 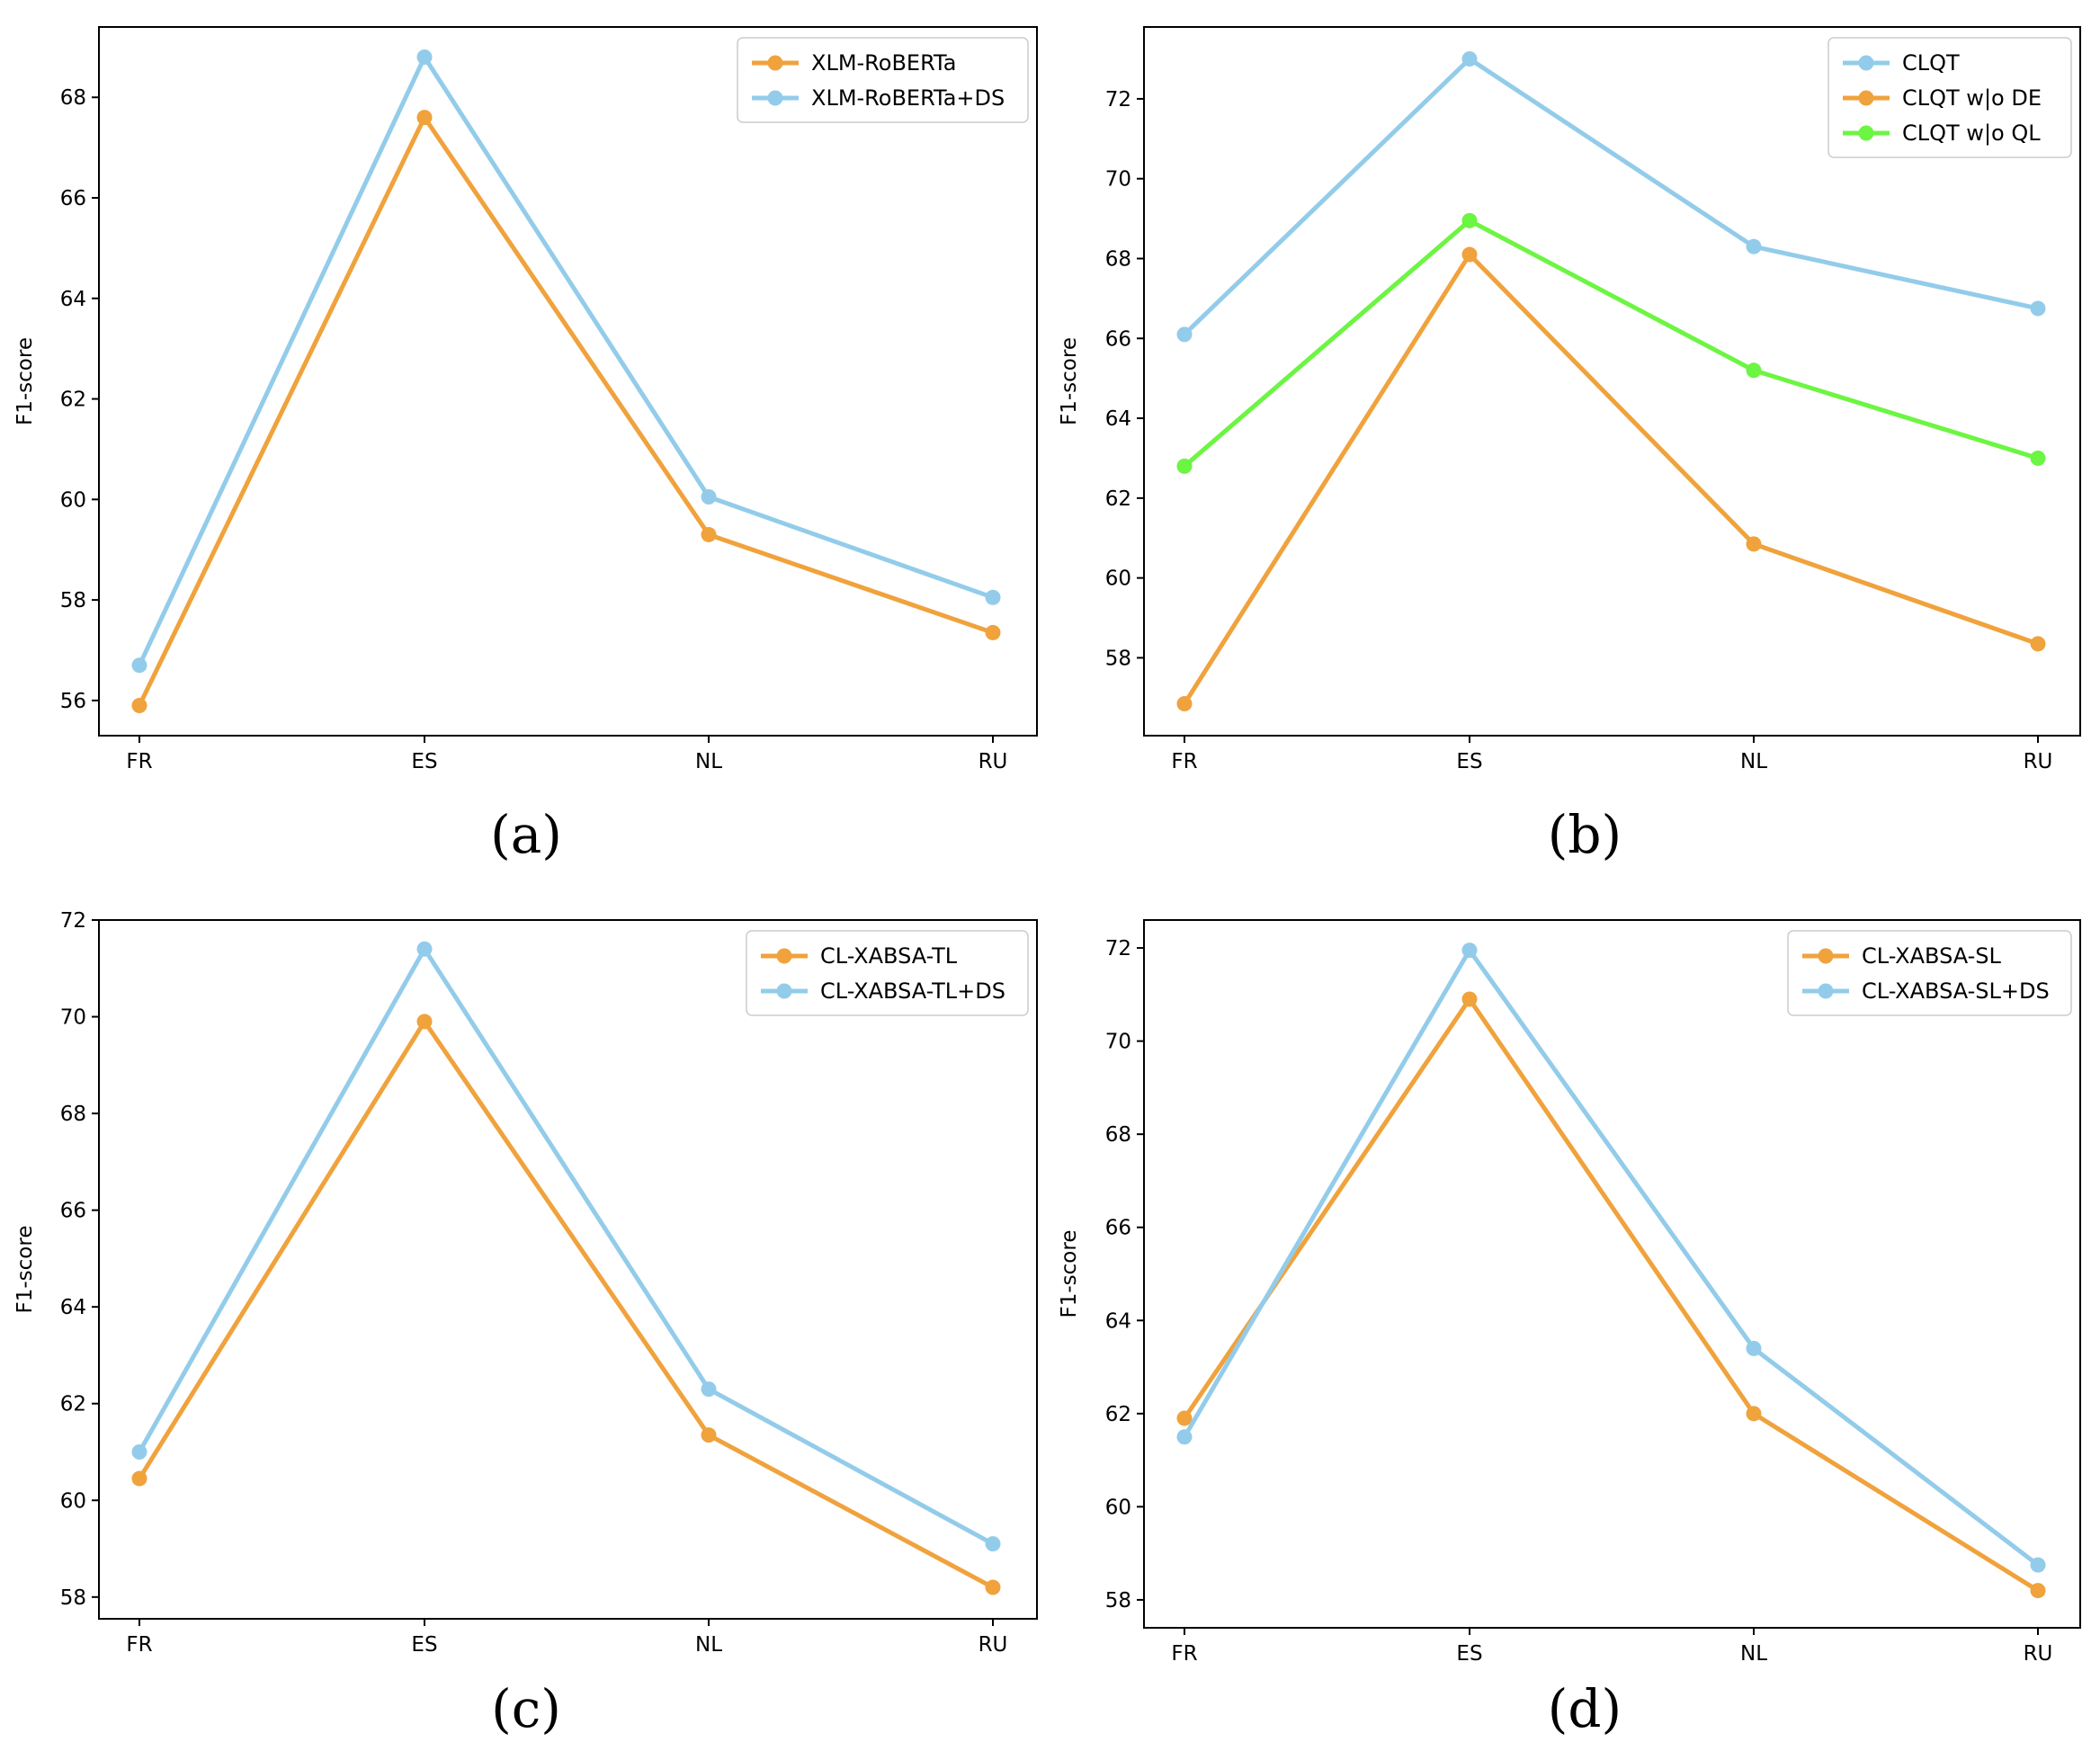 I want to click on panel-caption: (c), so click(x=526, y=1708).